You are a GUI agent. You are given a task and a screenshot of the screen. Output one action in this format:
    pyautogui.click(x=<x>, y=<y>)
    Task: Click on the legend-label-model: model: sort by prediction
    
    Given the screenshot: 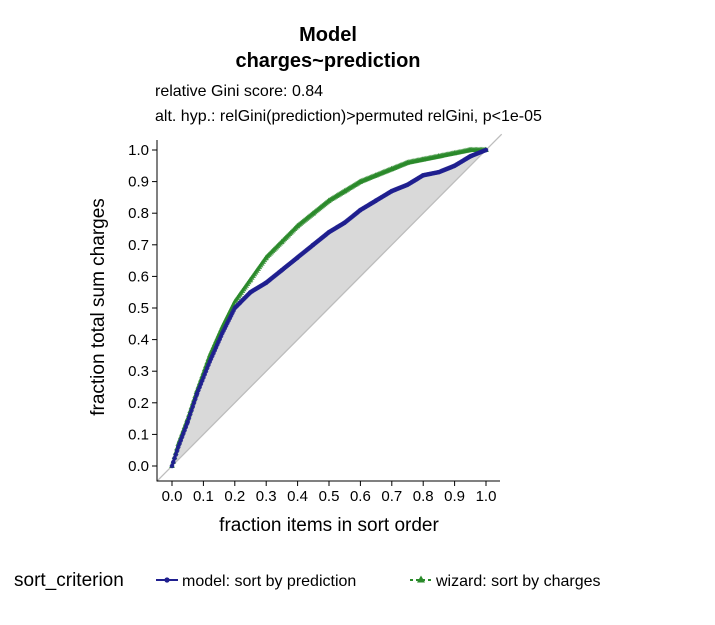 What is the action you would take?
    pyautogui.click(x=269, y=581)
    